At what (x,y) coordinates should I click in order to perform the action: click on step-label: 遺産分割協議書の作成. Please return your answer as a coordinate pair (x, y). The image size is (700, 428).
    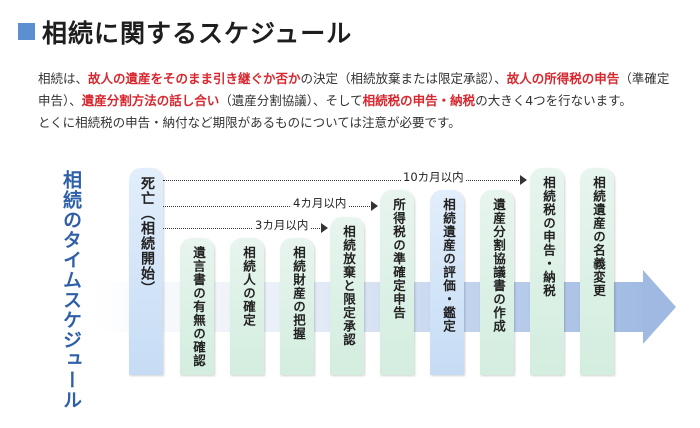
    Looking at the image, I should click on (498, 265).